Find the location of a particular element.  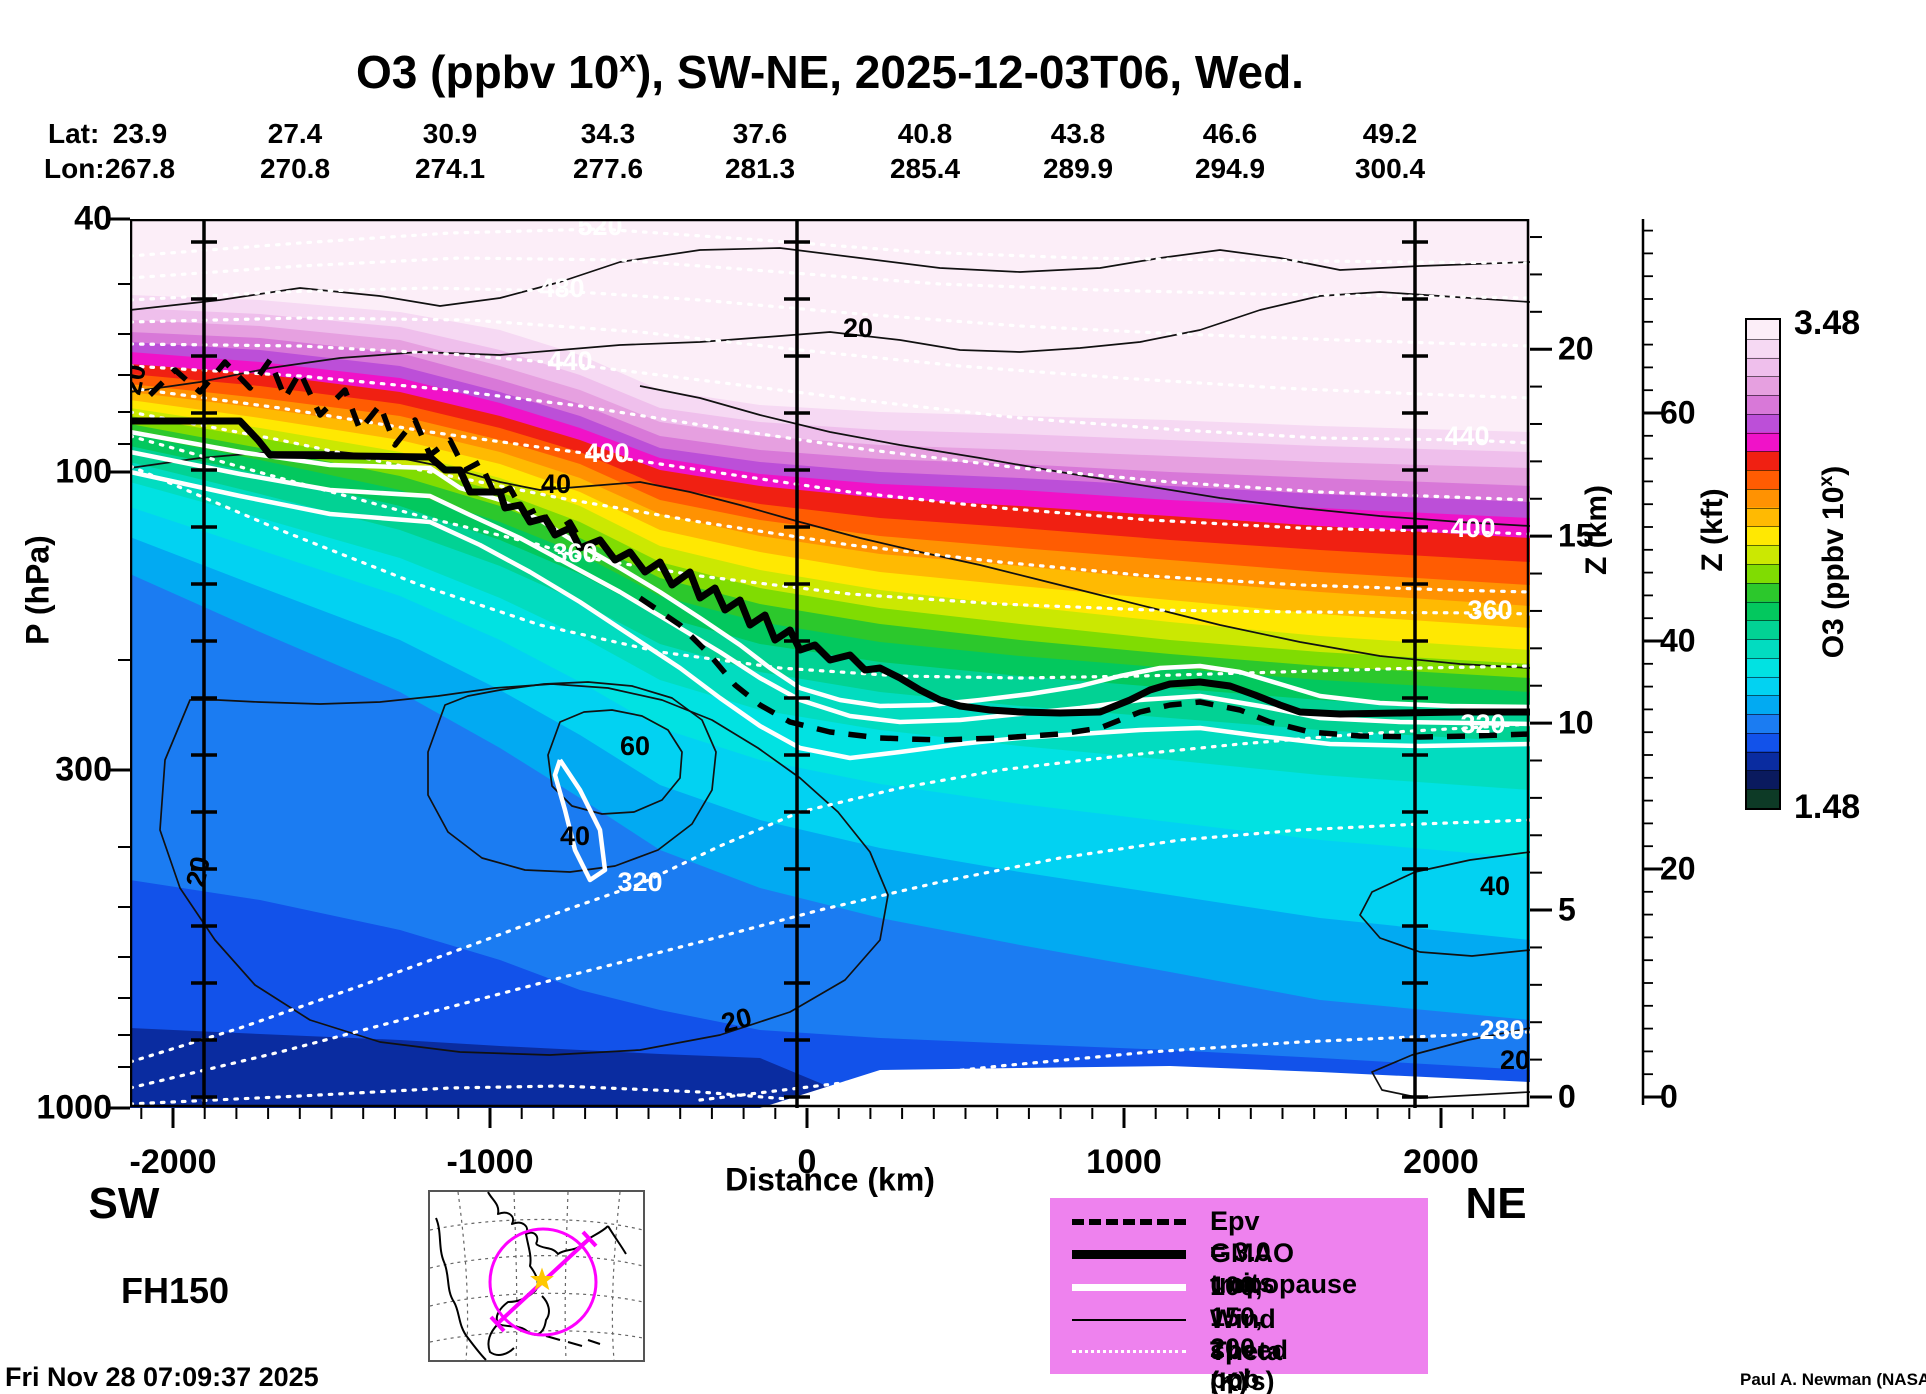

distance-ticks is located at coordinates (823, 1118).